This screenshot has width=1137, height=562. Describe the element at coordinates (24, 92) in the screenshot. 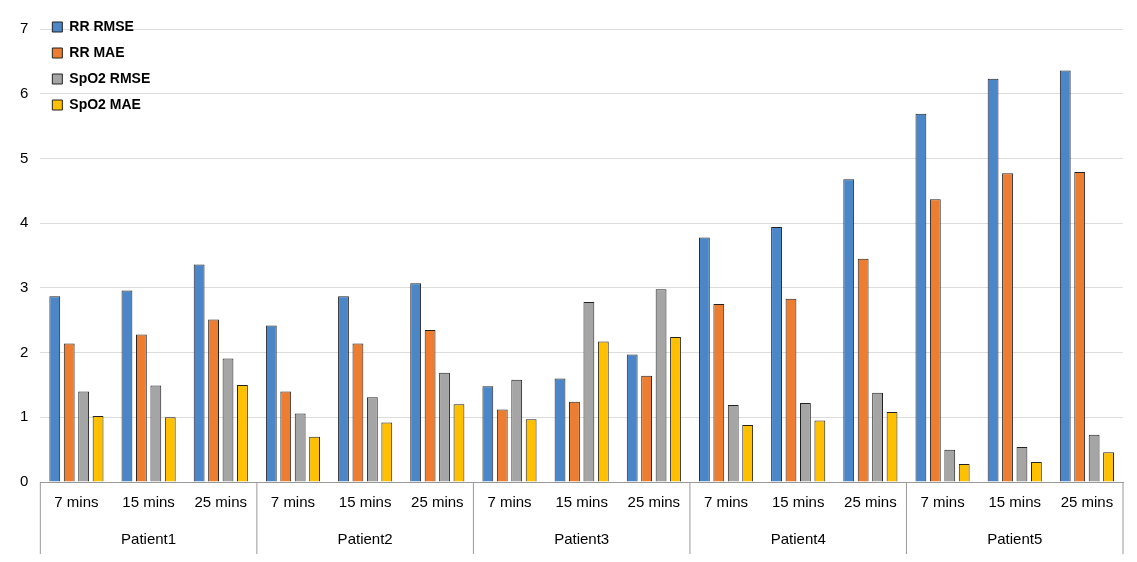

I see `y-tick-label: 6` at that location.